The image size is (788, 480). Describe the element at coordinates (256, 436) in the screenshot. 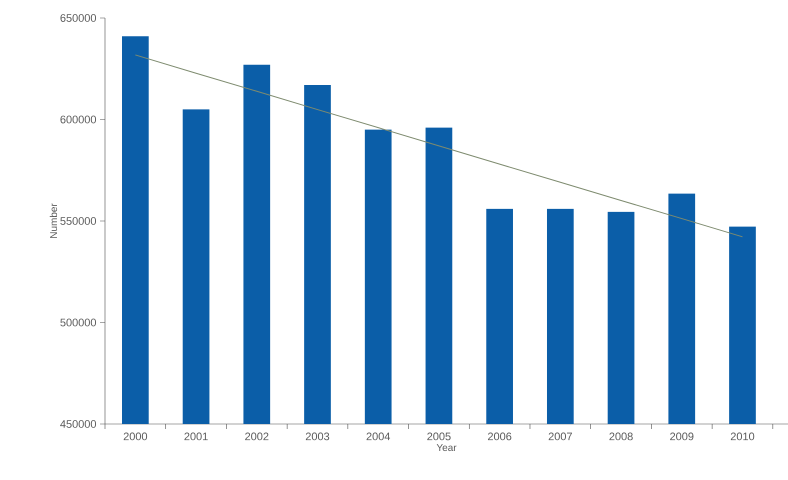

I see `x-tick-label: 2002` at that location.